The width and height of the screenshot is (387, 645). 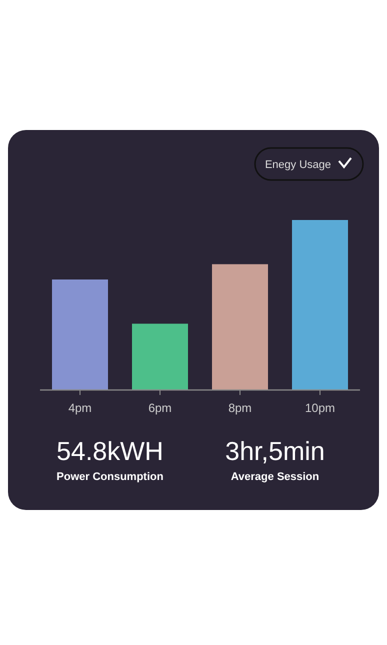 I want to click on x-tick-label: 8pm, so click(x=240, y=408).